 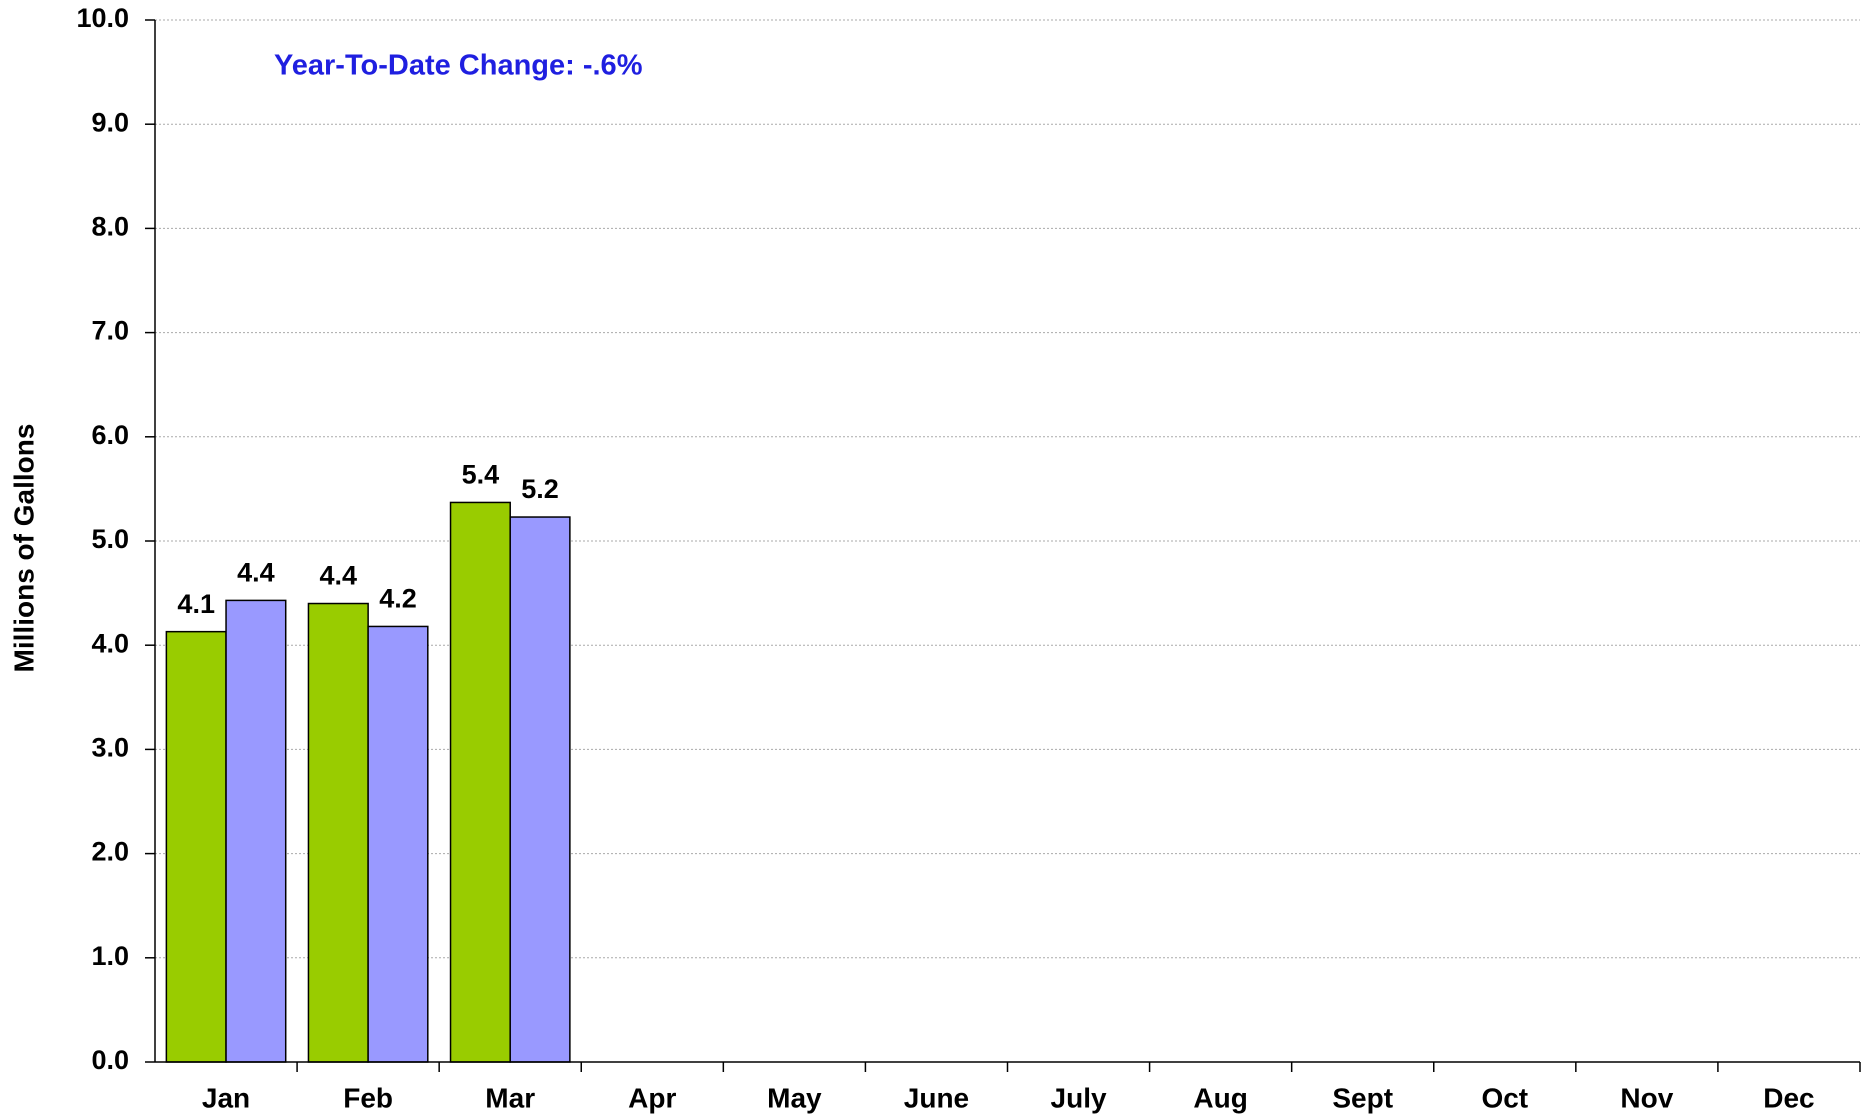 I want to click on x-tick-label: Apr, so click(x=652, y=1097).